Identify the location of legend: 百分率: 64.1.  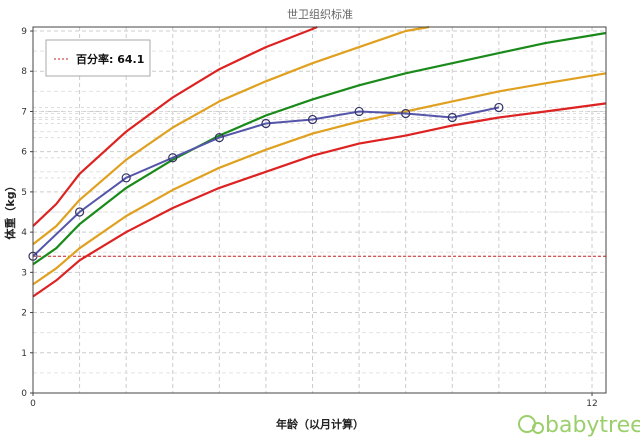
(98, 58).